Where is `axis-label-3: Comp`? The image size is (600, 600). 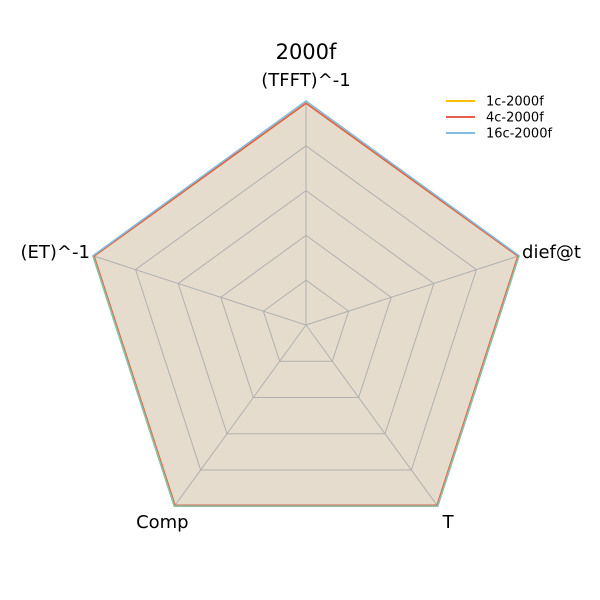 axis-label-3: Comp is located at coordinates (162, 522).